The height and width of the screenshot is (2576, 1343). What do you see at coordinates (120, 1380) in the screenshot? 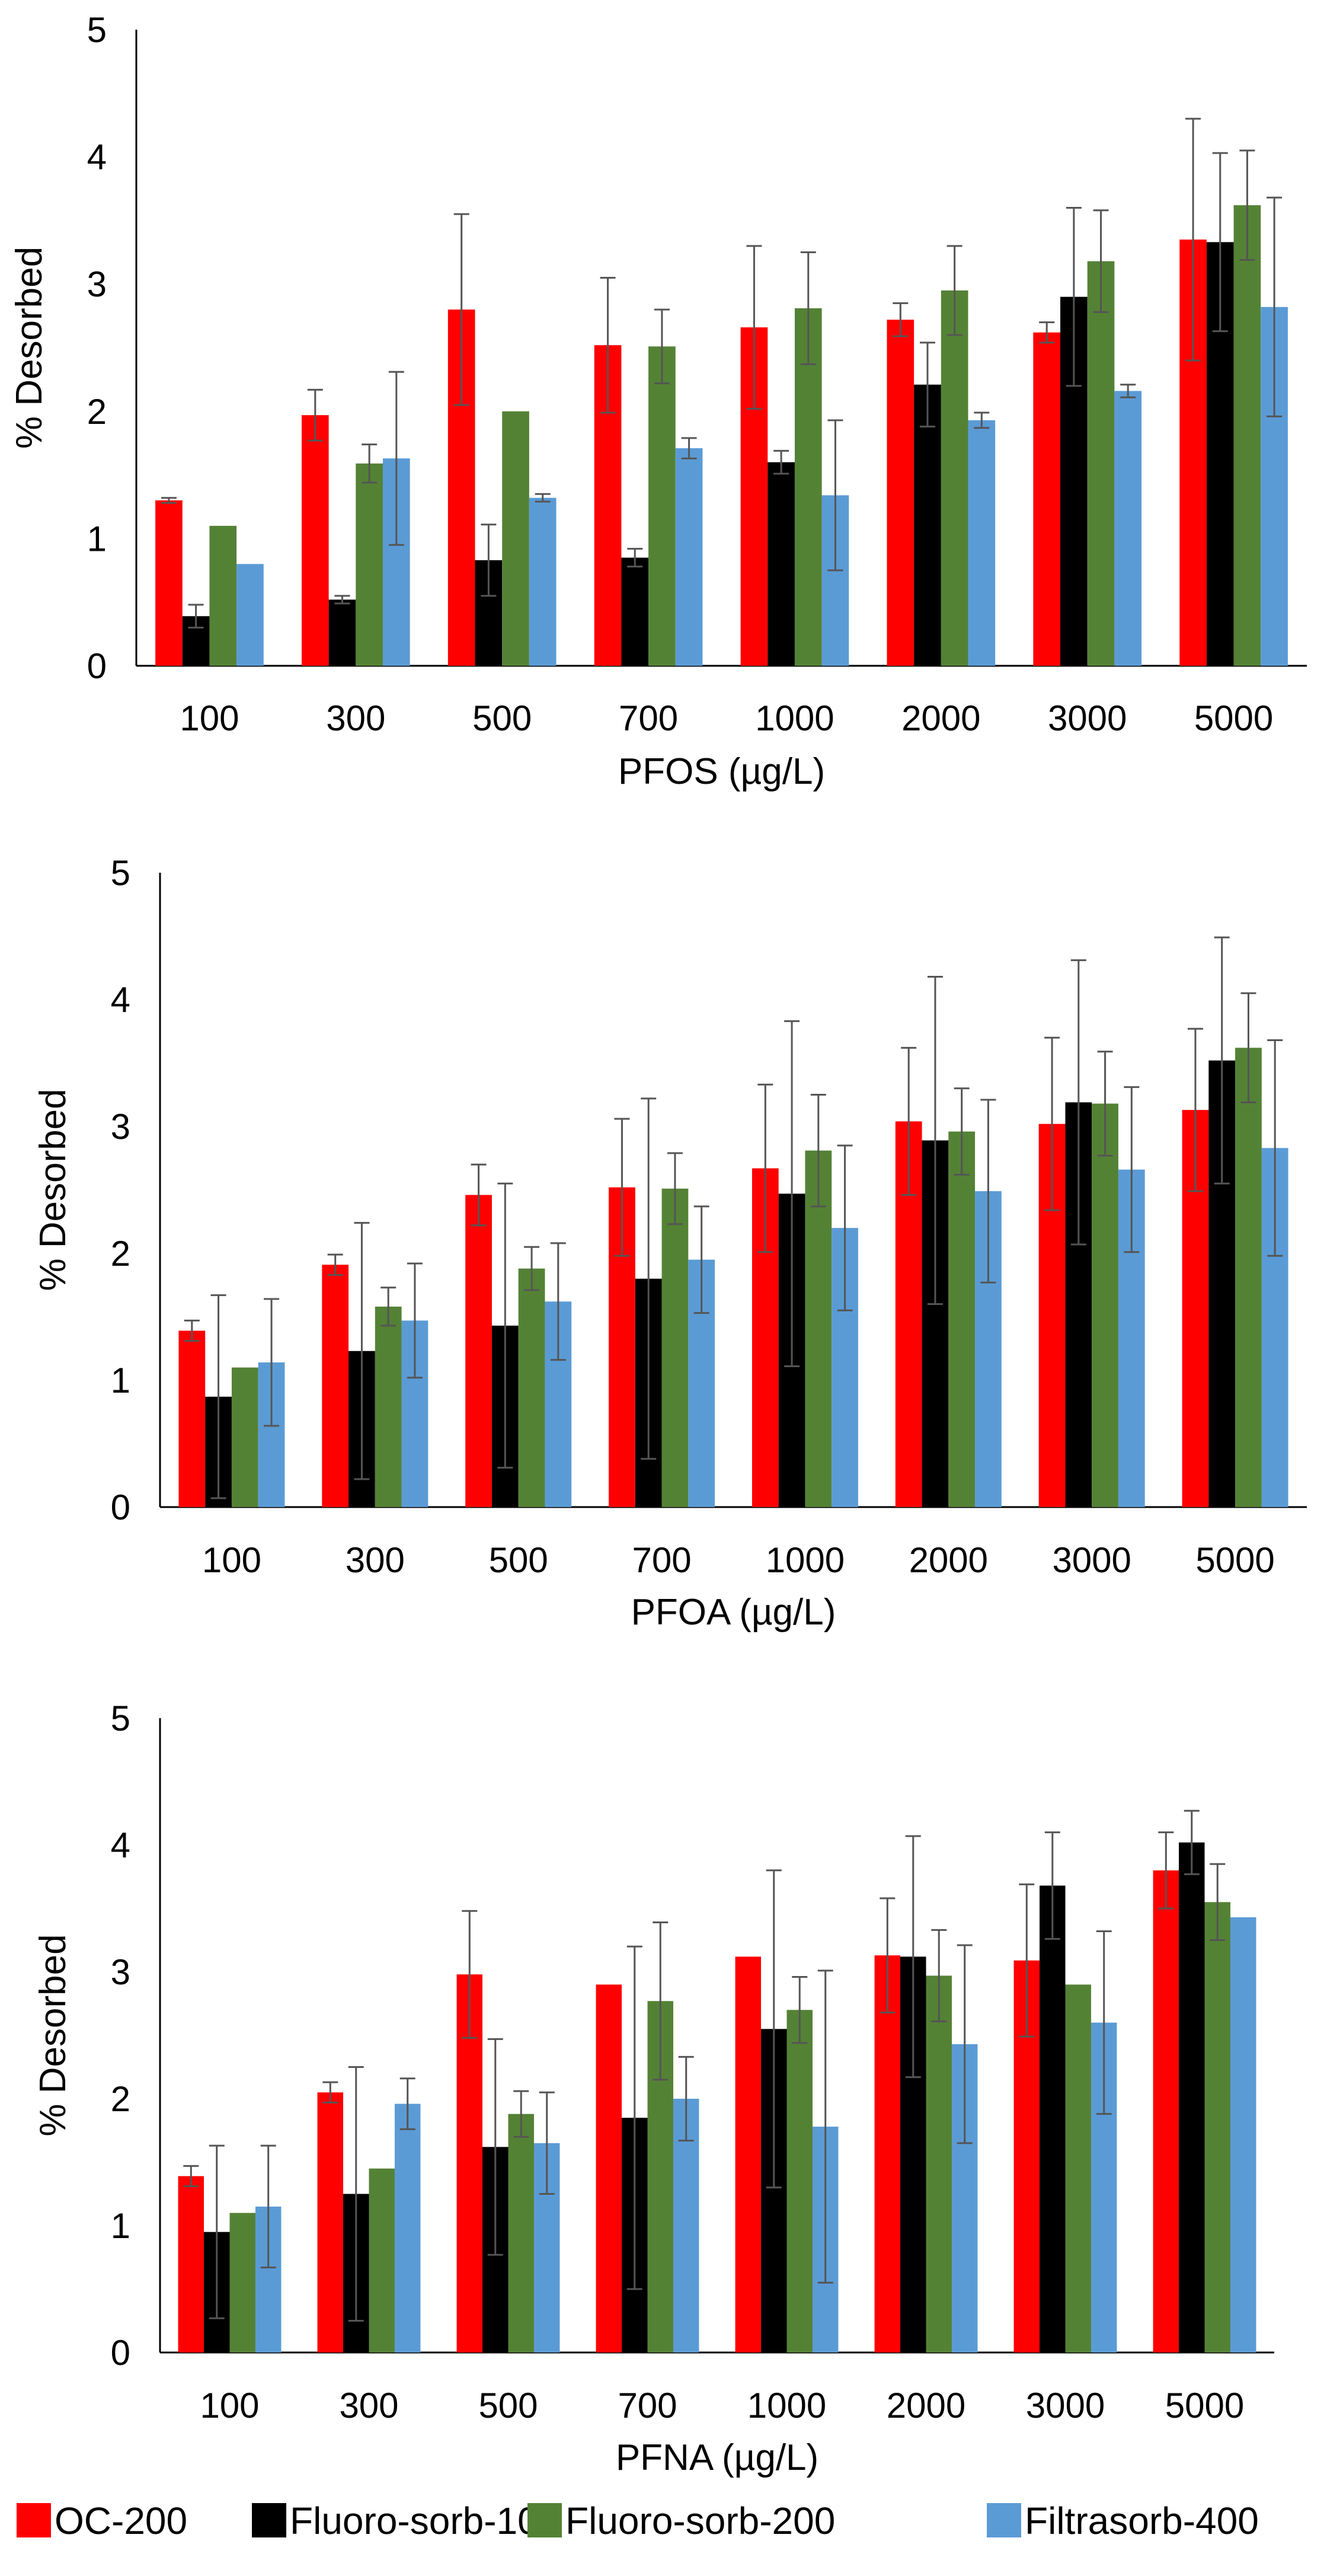
I see `y-tick-label: 1` at bounding box center [120, 1380].